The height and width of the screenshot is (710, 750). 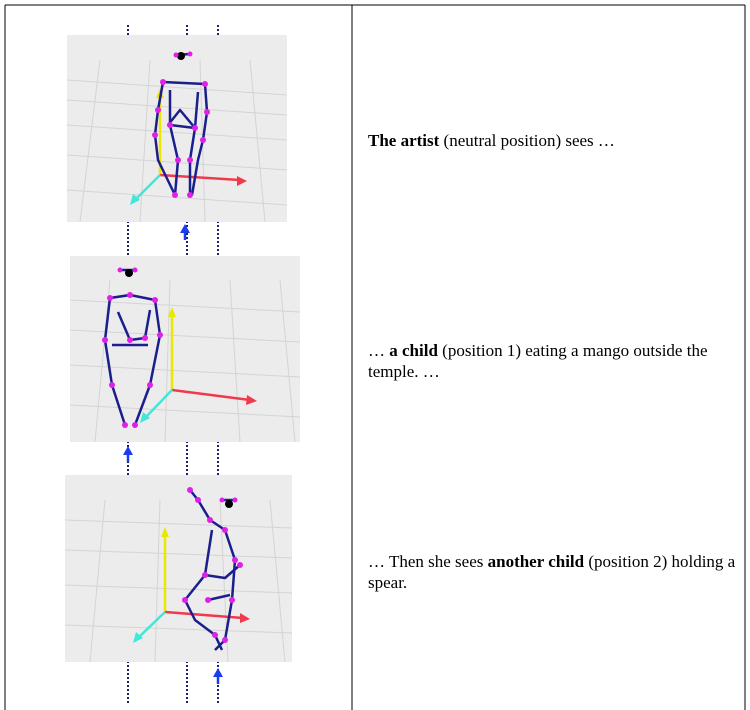 I want to click on text: (position 2) holding a spear., so click(x=552, y=572).